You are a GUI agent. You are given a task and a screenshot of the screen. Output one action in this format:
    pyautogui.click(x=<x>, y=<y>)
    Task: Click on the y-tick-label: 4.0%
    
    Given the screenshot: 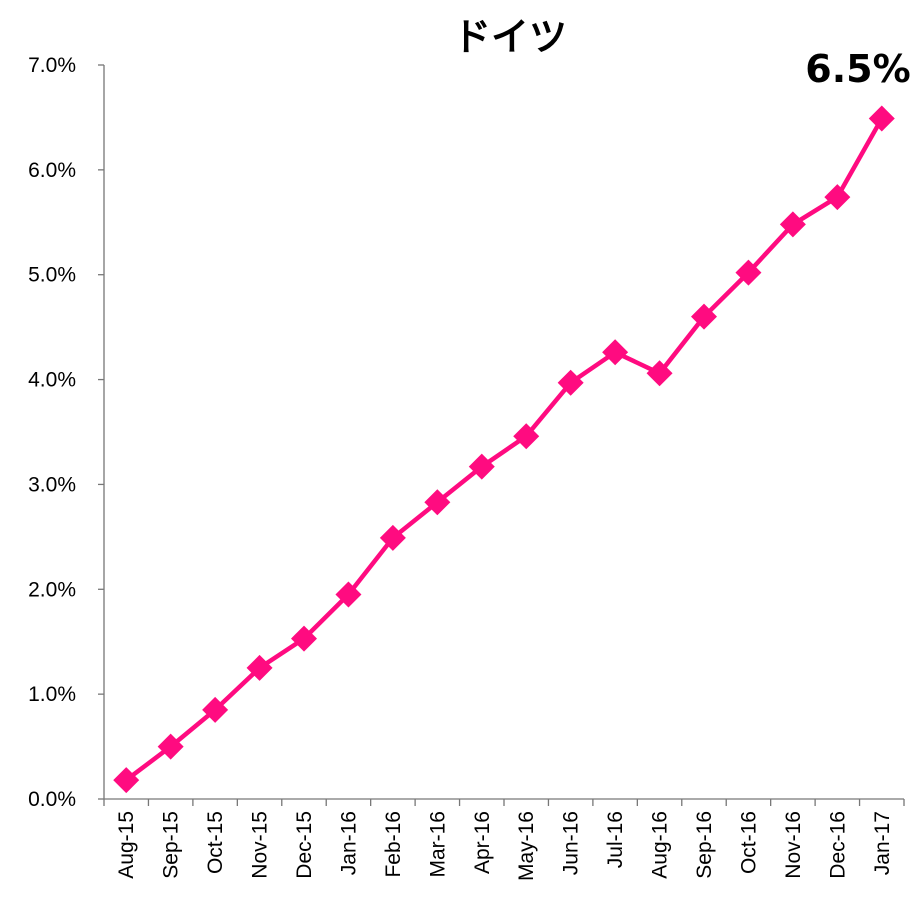 What is the action you would take?
    pyautogui.click(x=52, y=380)
    